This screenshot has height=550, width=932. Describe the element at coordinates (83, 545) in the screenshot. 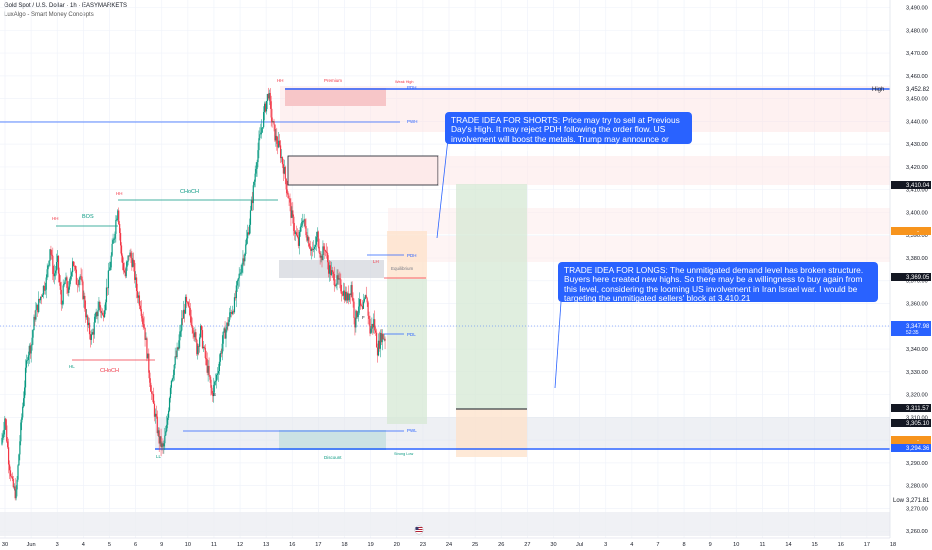

I see `x-tick-label: 4` at that location.